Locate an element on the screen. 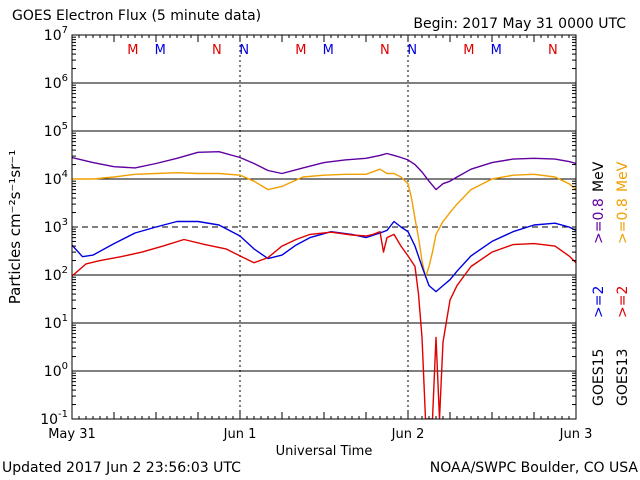 The width and height of the screenshot is (640, 480). updated-time: Updated 2017 Jun 2 23:56:03 UTC is located at coordinates (121, 468).